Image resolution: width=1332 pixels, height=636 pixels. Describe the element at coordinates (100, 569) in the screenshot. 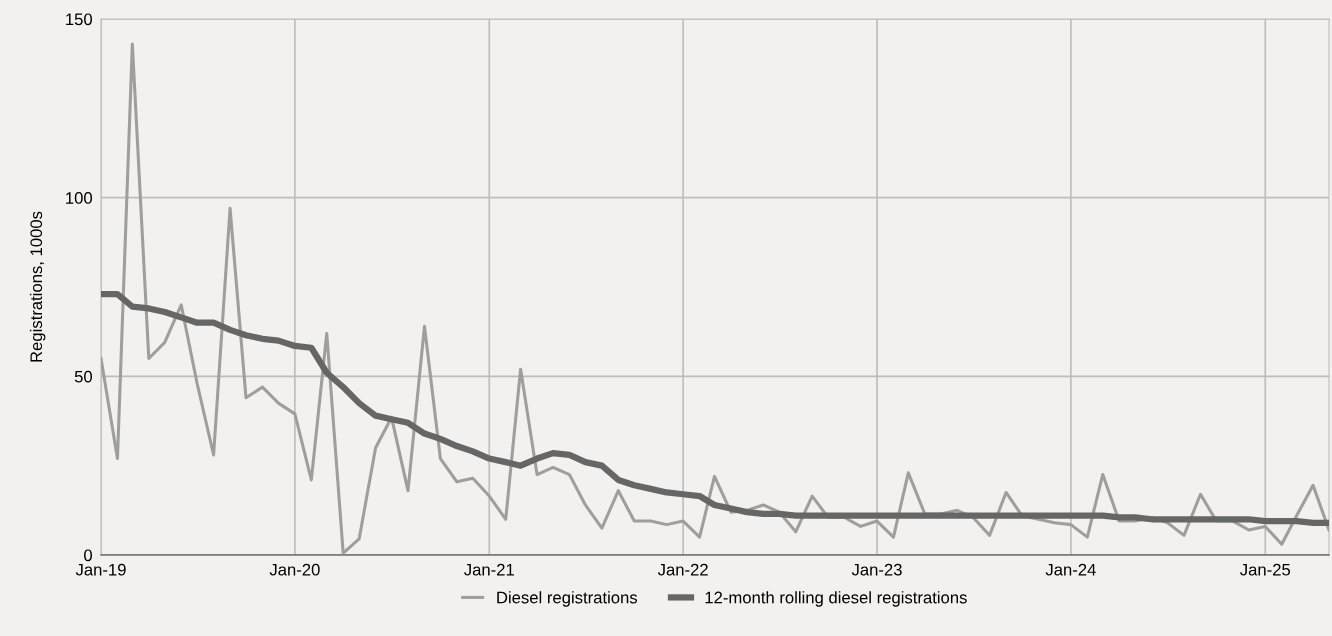

I see `x-tick-label: Jan-19` at that location.